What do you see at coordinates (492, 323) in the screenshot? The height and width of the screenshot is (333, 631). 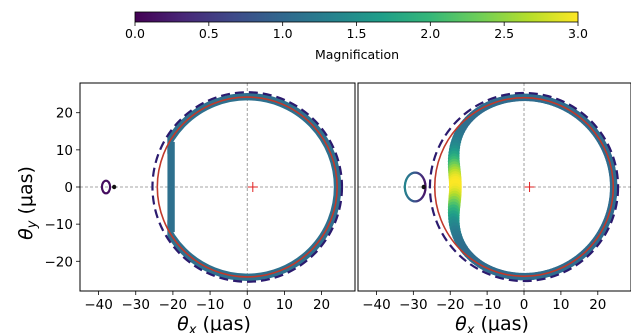 I see `x-axis-label-right: θx (μas)` at bounding box center [492, 323].